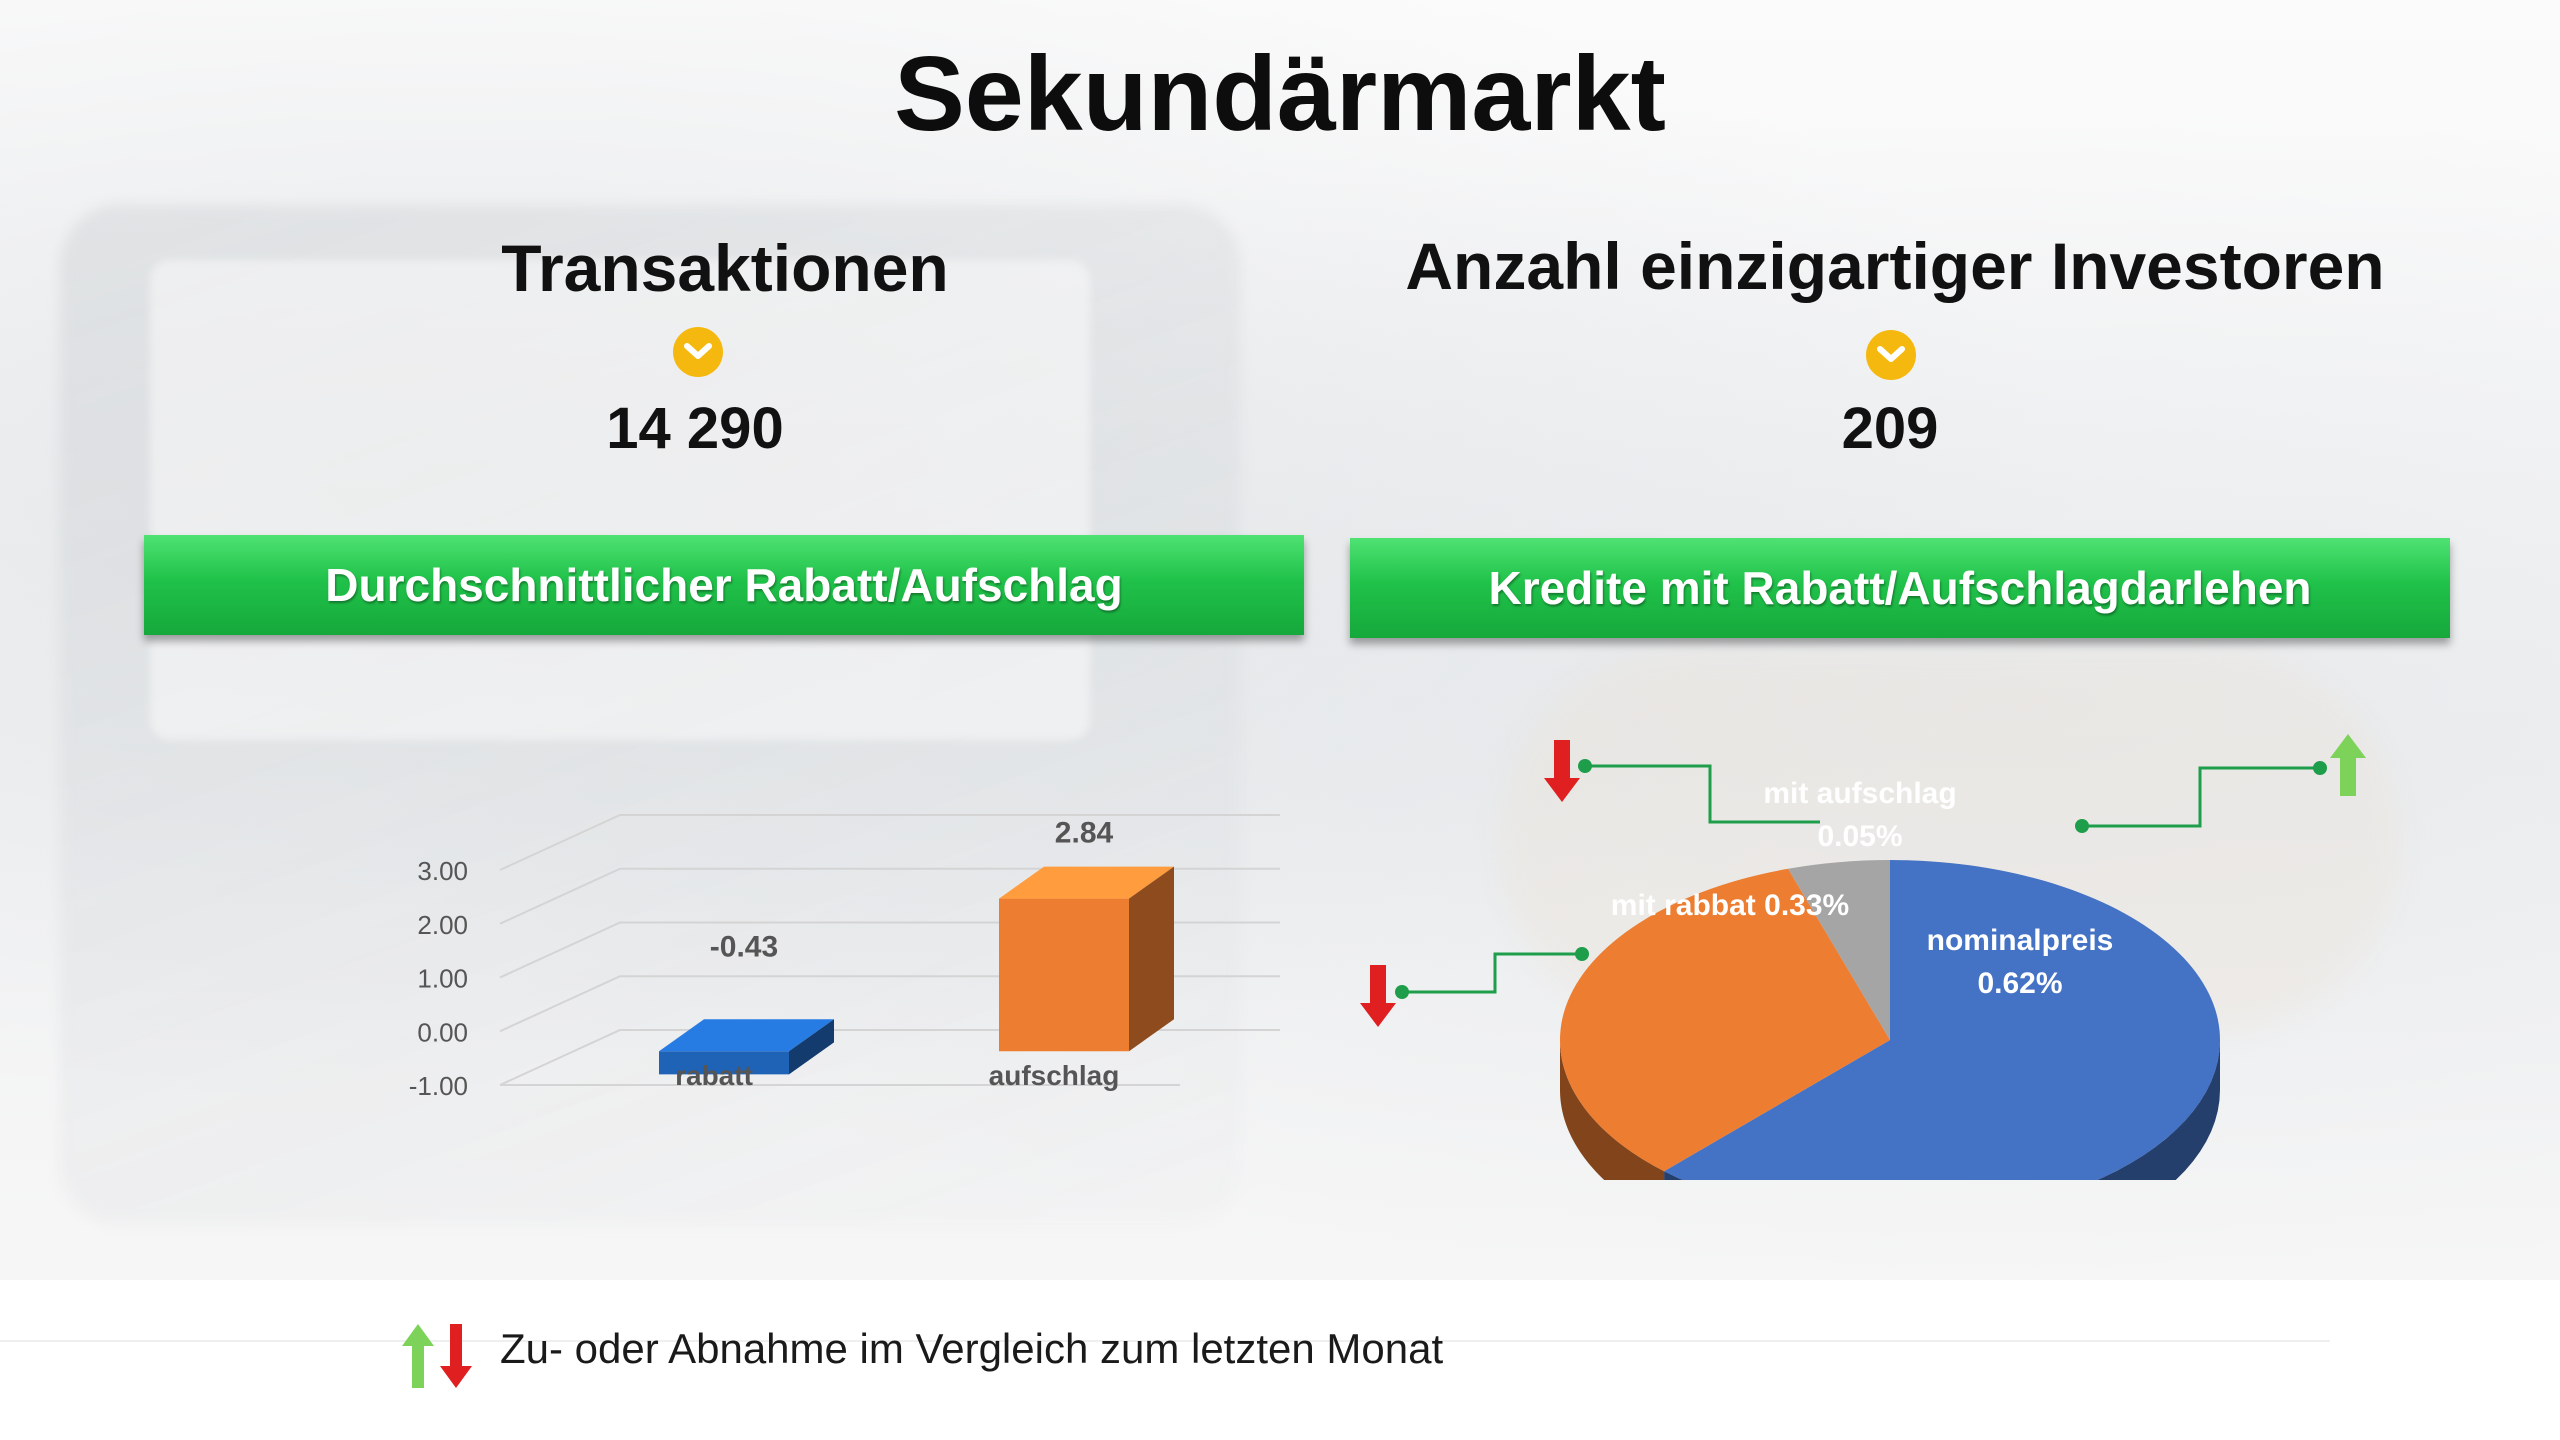 This screenshot has height=1440, width=2560. What do you see at coordinates (437, 1356) in the screenshot?
I see `legend-arrows` at bounding box center [437, 1356].